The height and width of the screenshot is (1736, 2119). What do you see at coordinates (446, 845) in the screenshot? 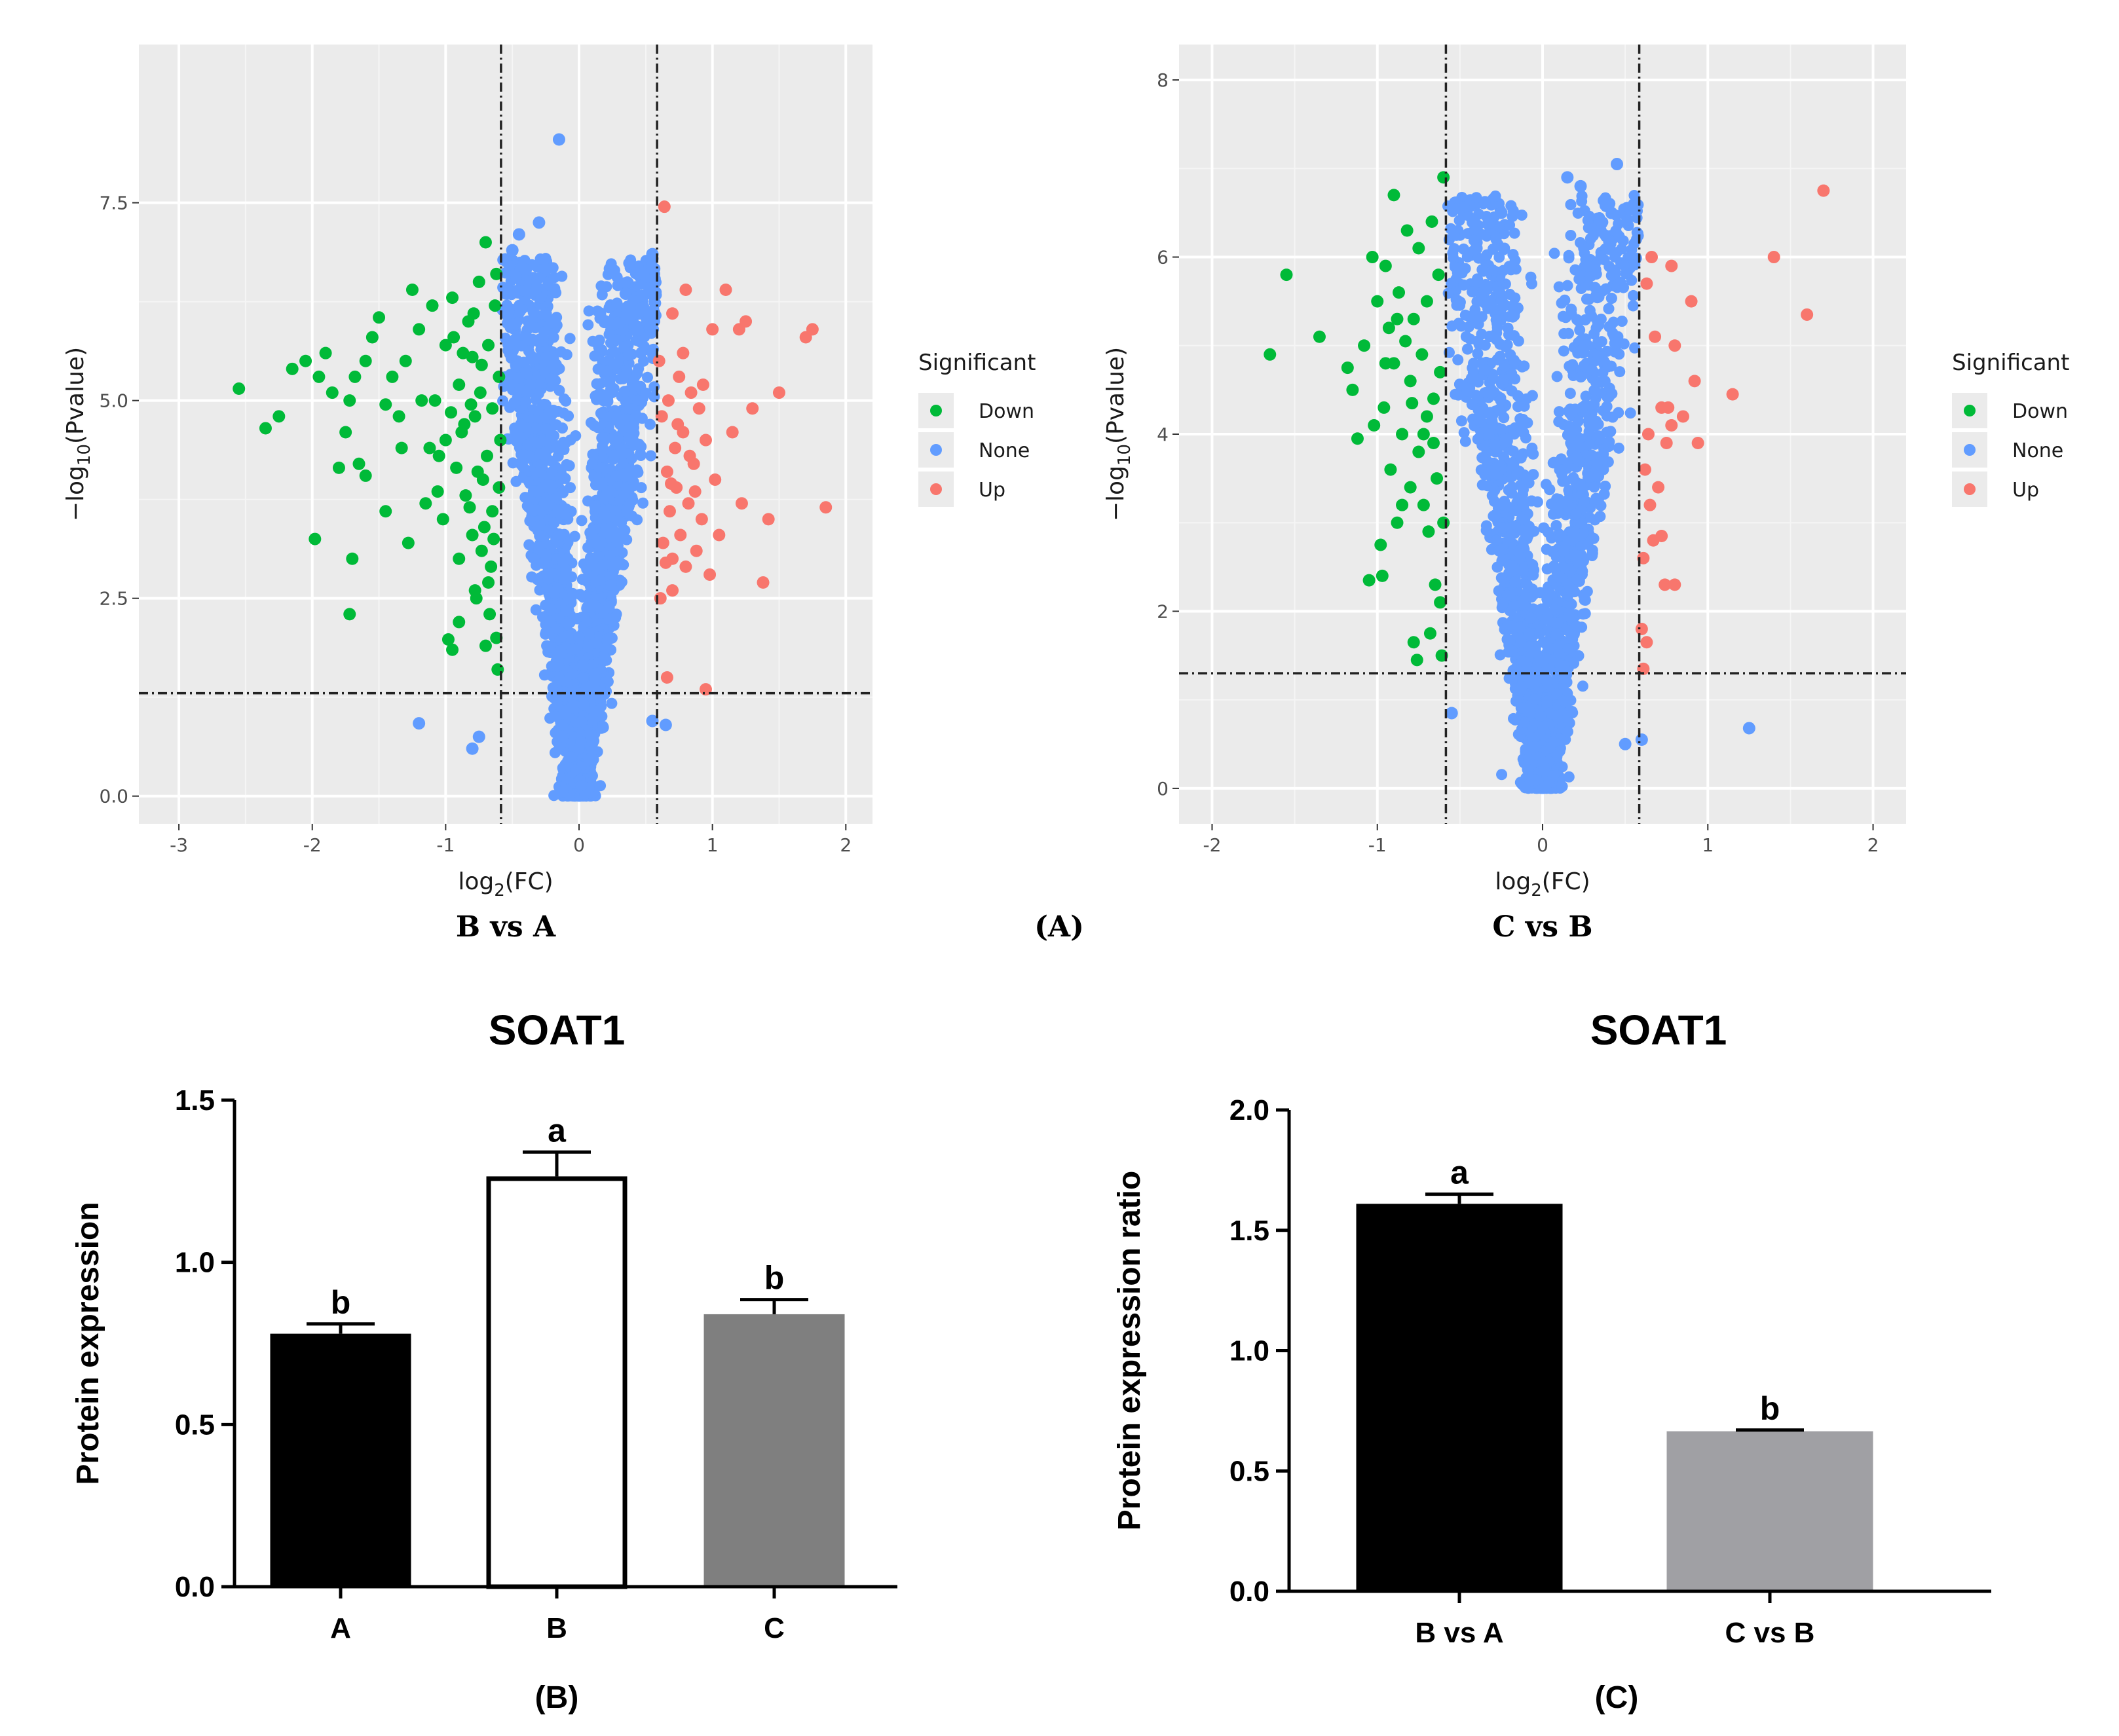
I see `x-tick-label: -1` at bounding box center [446, 845].